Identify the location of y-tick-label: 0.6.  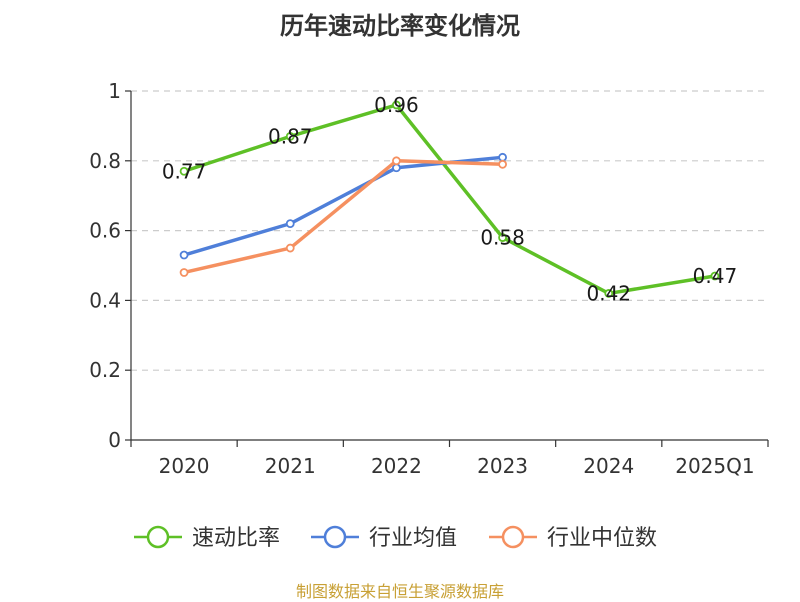
(105, 231).